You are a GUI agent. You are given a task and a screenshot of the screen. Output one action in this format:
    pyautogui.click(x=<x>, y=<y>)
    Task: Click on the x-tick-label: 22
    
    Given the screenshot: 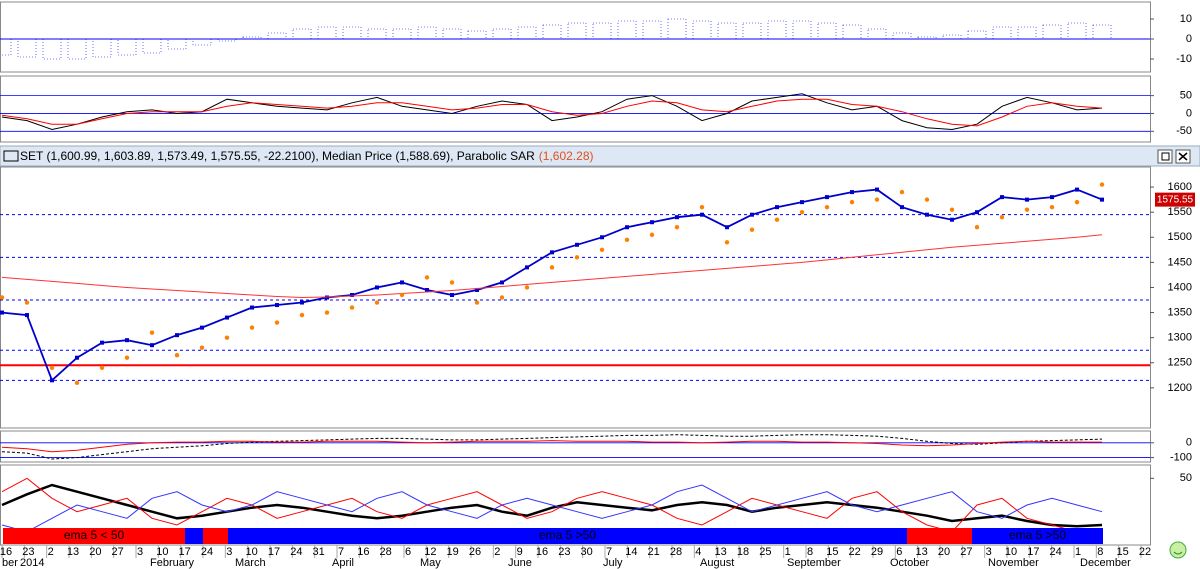 What is the action you would take?
    pyautogui.click(x=1145, y=552)
    